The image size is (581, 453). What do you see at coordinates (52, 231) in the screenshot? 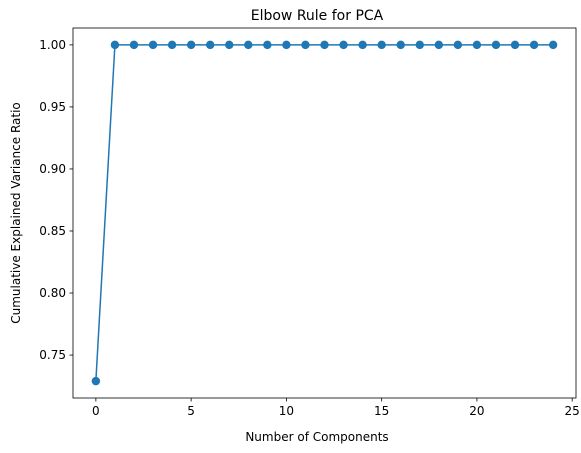
I see `y-tick-label: 0.85` at bounding box center [52, 231].